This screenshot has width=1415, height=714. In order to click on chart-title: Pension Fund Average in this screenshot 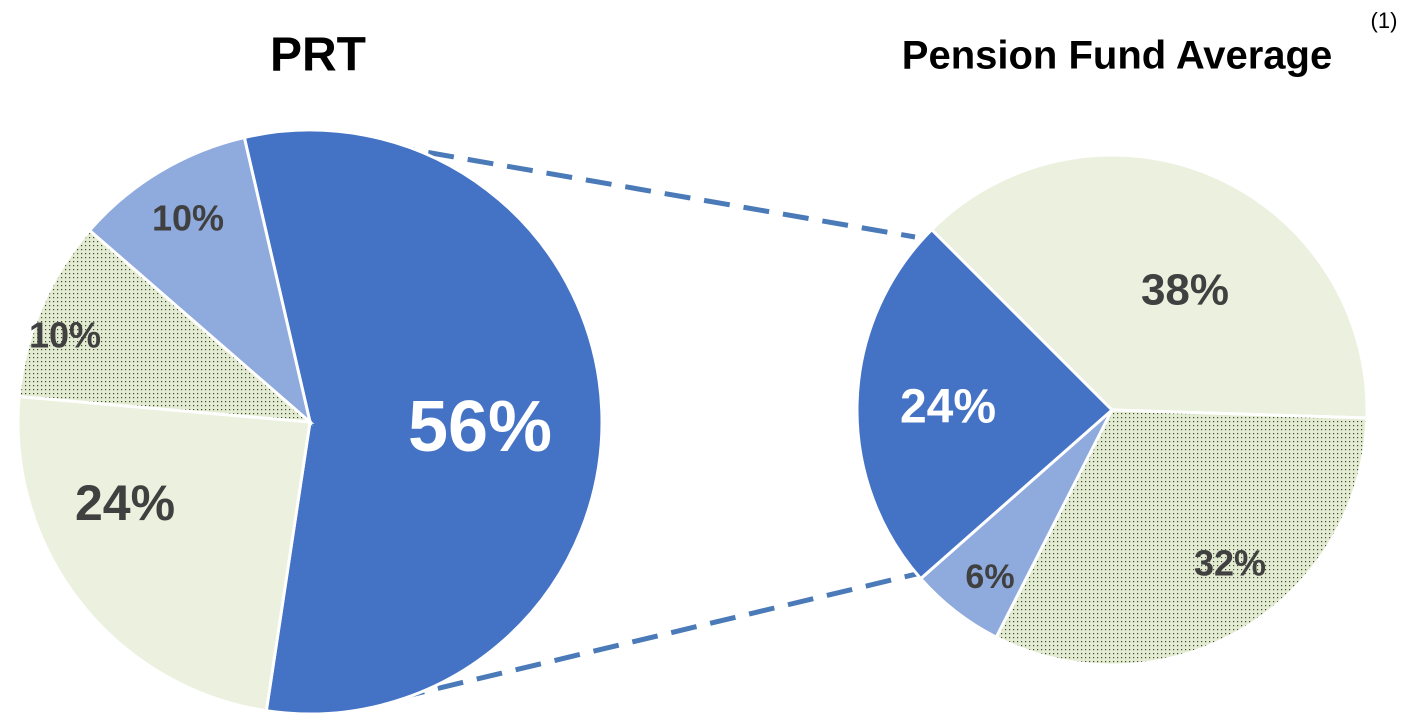, I will do `click(1117, 56)`.